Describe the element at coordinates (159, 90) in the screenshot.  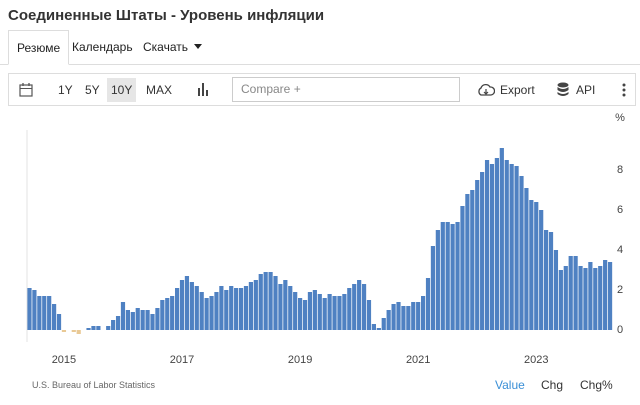
I see `range-button: MAX` at that location.